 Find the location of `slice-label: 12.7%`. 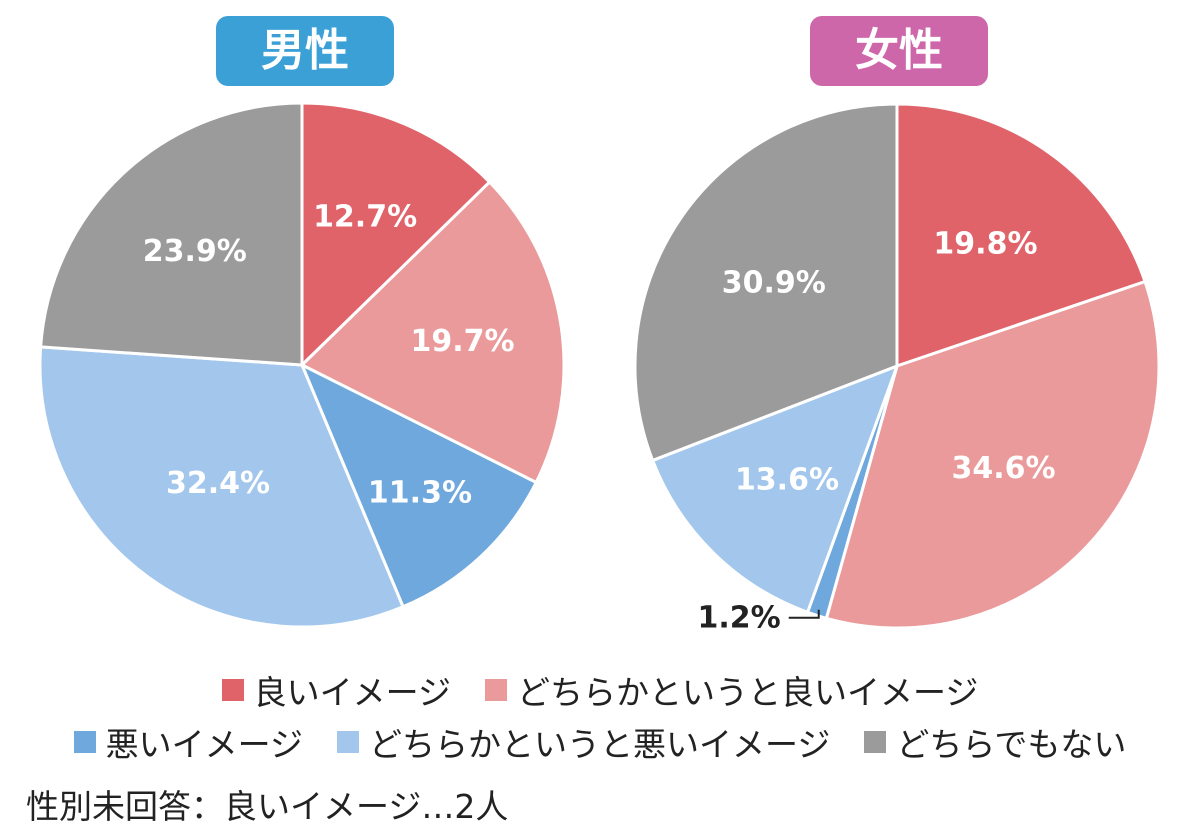

slice-label: 12.7% is located at coordinates (365, 216).